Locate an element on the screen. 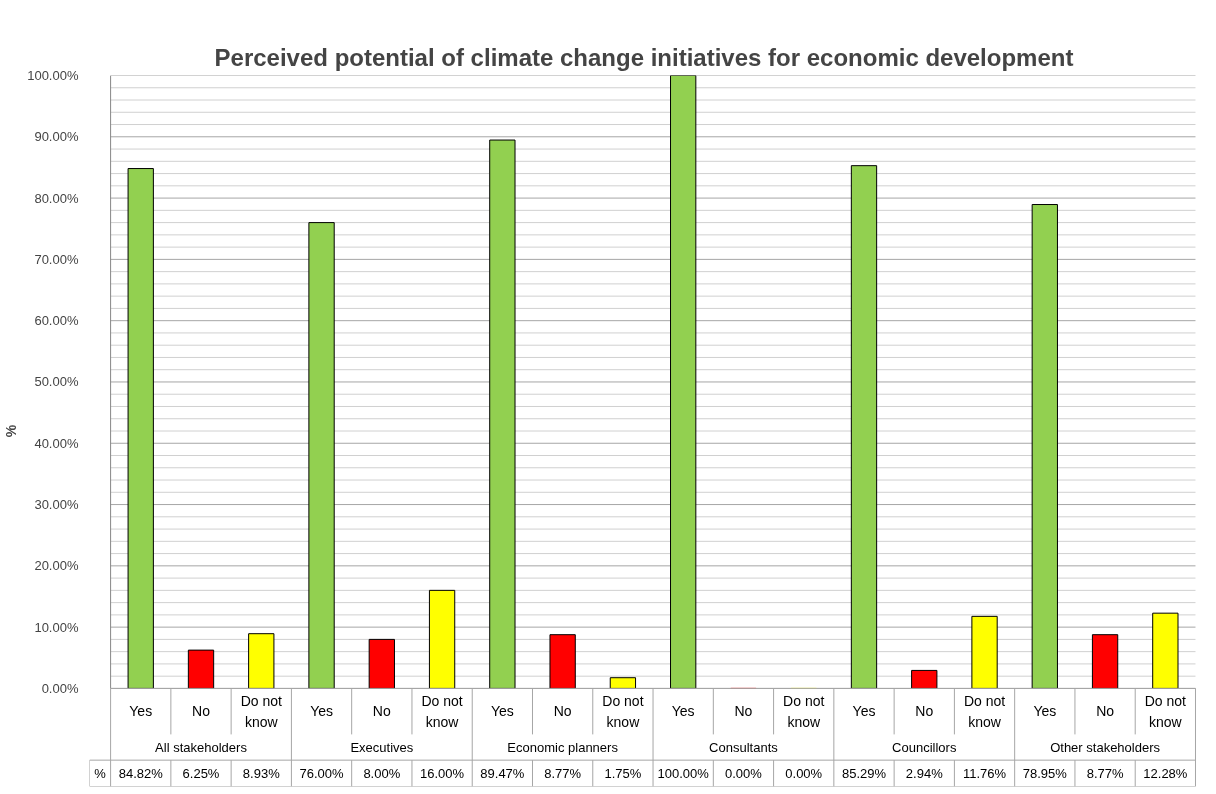  data-label: 8.93% is located at coordinates (261, 773).